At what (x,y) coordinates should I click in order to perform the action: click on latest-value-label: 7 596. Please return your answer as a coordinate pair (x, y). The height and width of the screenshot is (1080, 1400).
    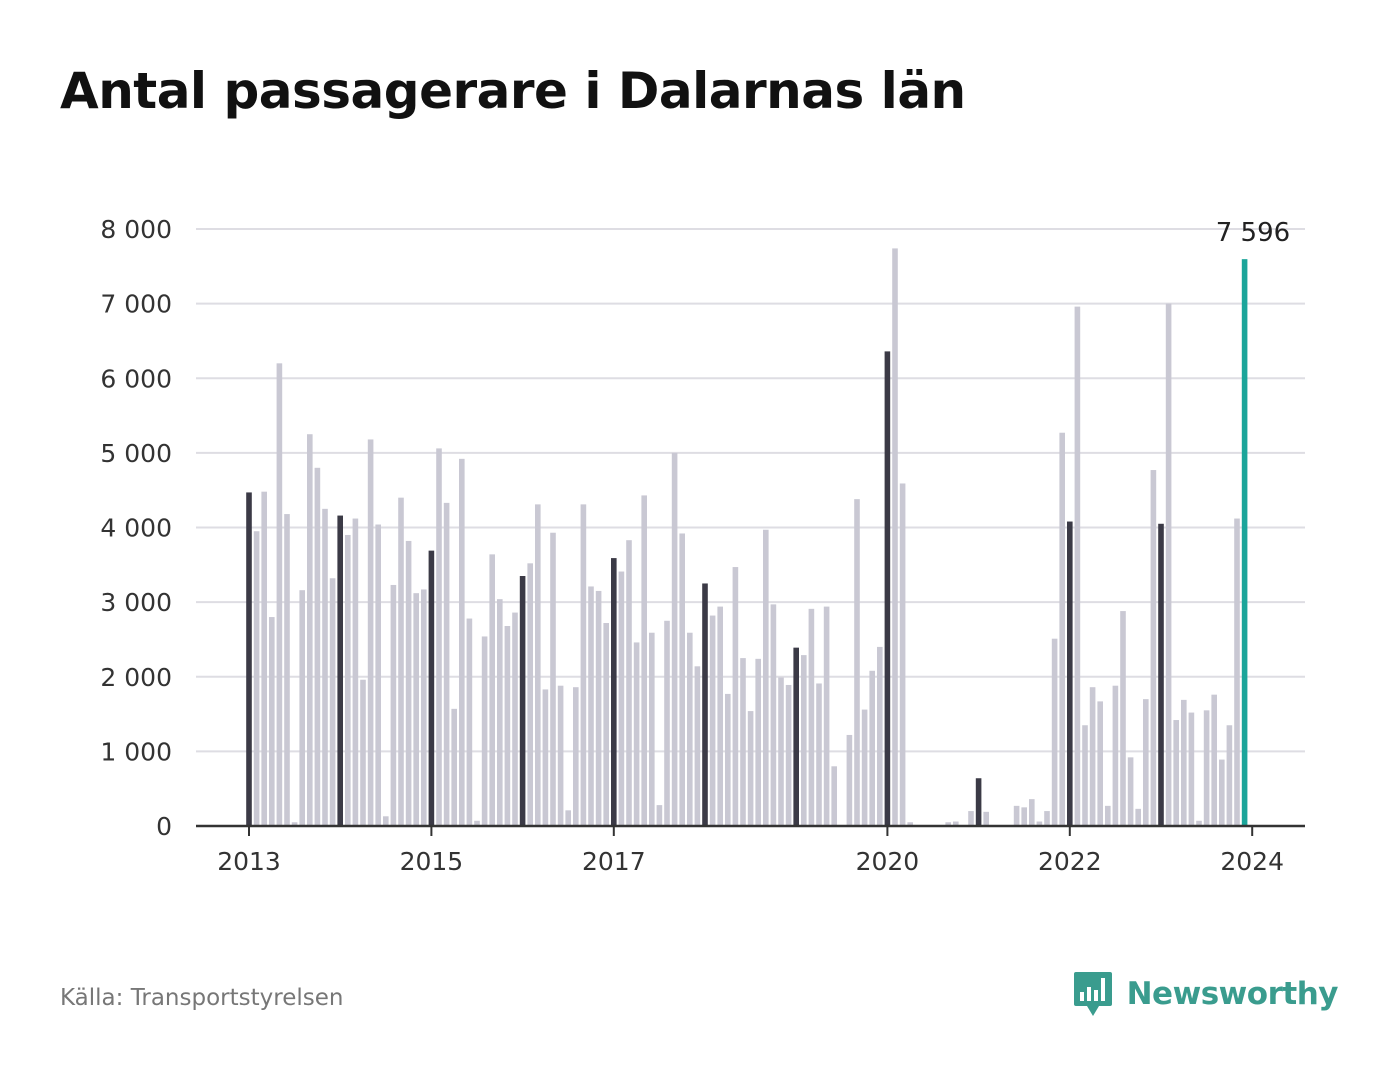
    Looking at the image, I should click on (1253, 233).